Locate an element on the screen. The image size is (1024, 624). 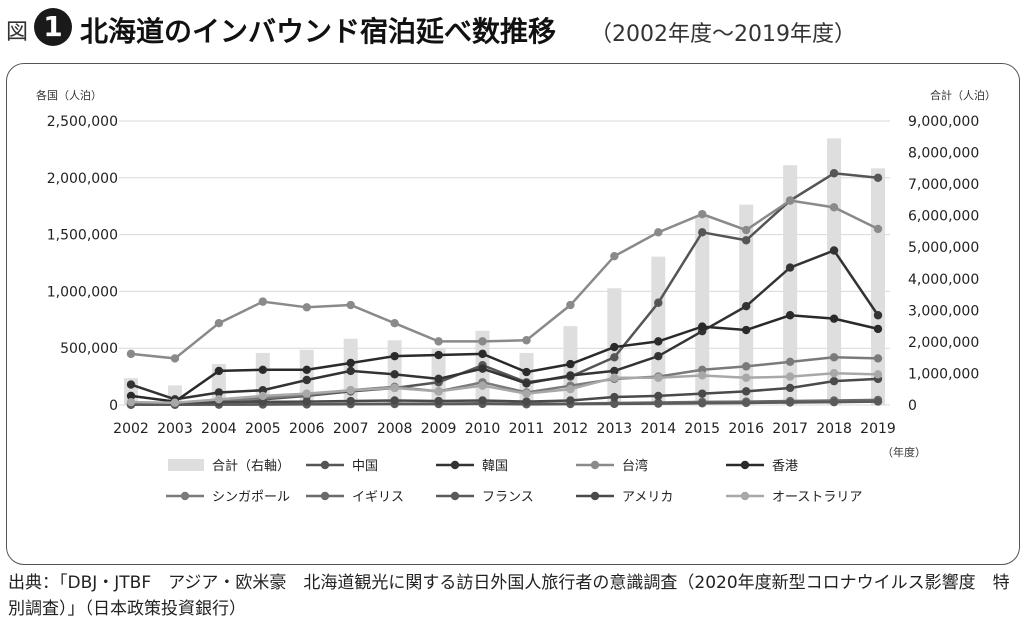
legend-label: 韓国 is located at coordinates (495, 466).